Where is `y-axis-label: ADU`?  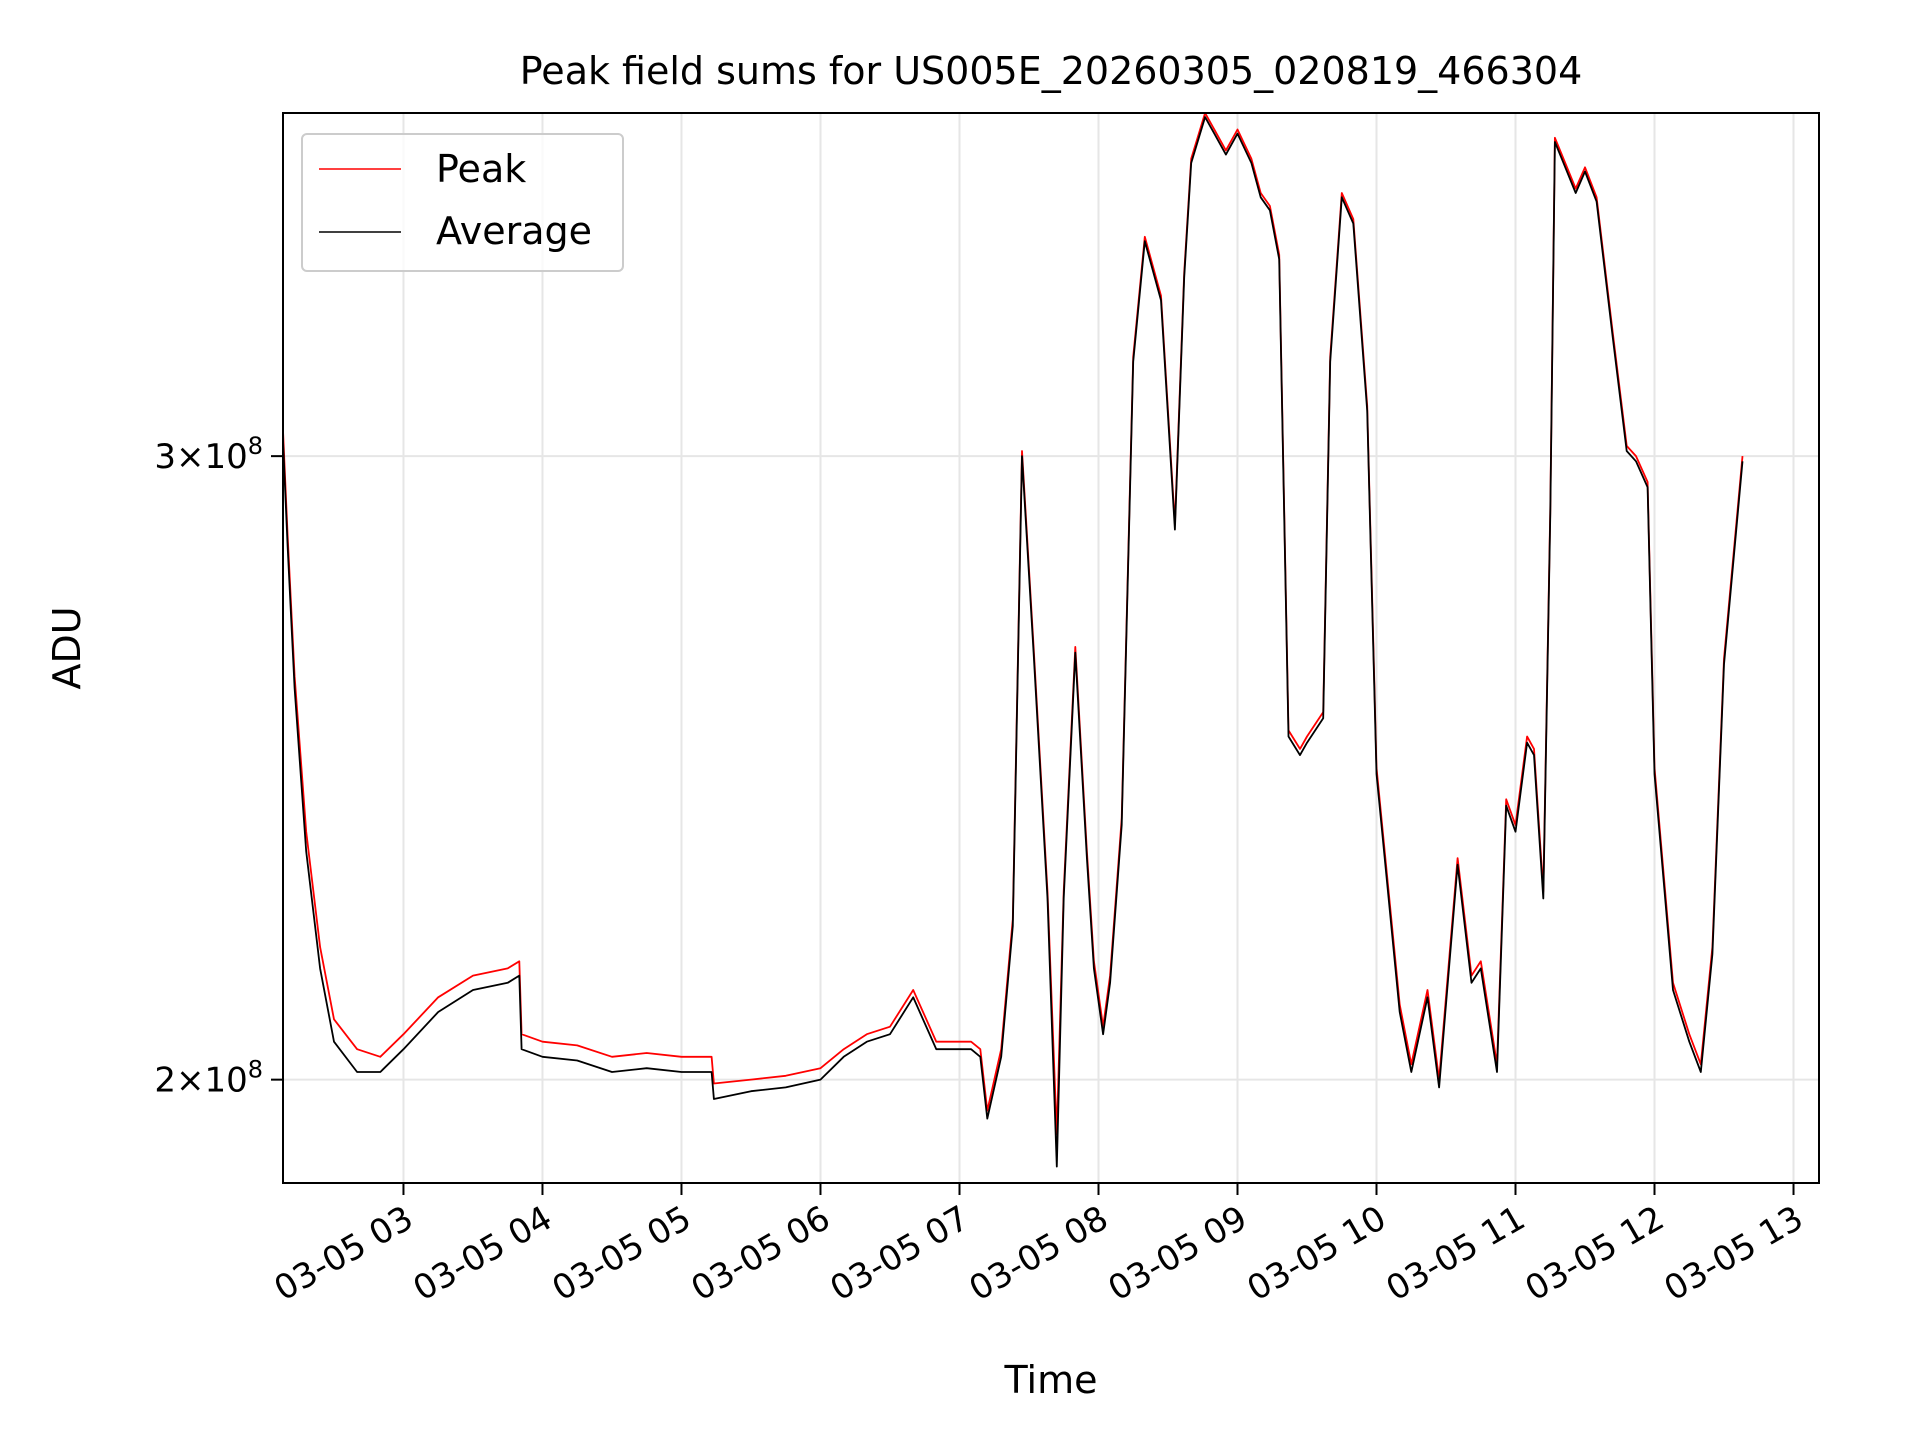
y-axis-label: ADU is located at coordinates (67, 647).